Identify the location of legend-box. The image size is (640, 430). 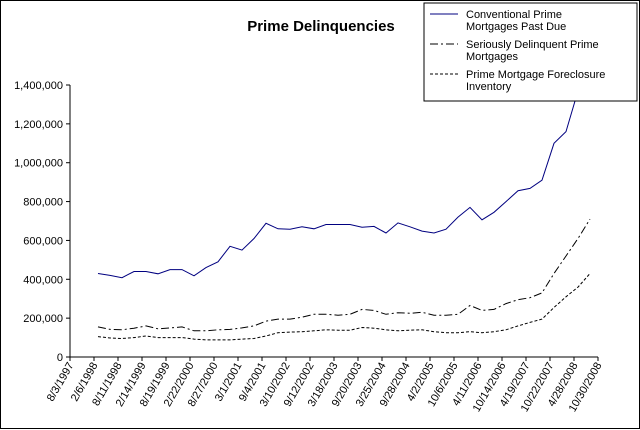
(530, 52).